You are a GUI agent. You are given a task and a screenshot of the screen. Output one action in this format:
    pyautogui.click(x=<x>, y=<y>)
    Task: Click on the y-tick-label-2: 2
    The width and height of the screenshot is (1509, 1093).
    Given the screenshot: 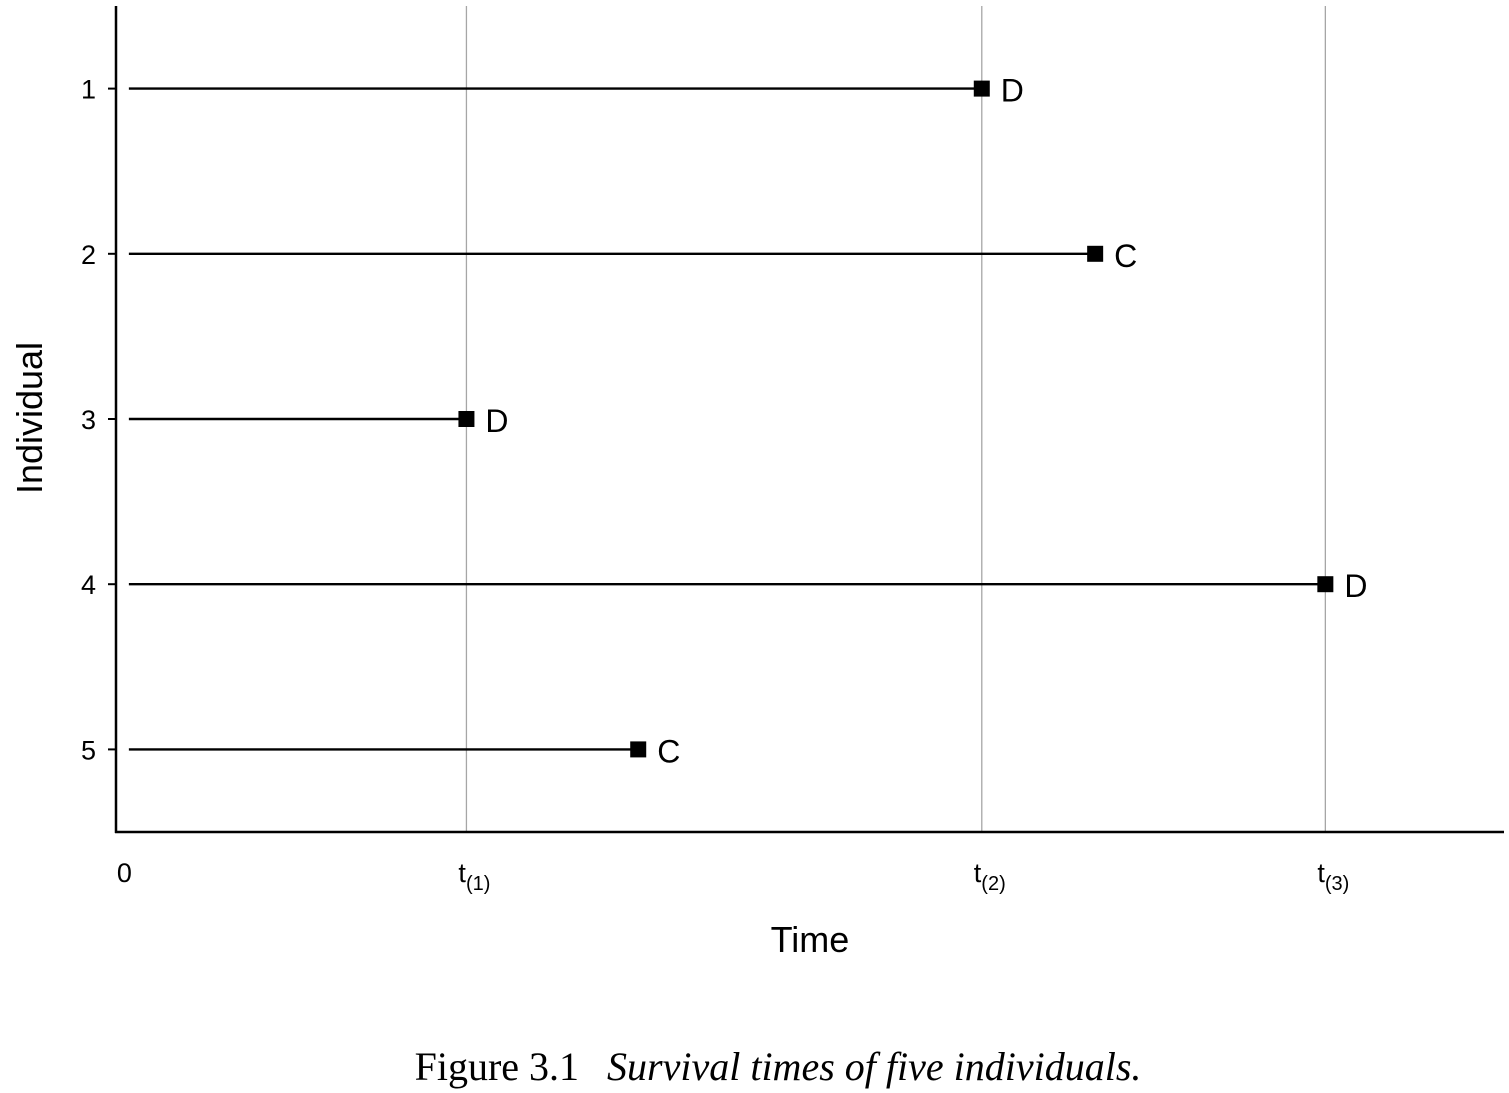 What is the action you would take?
    pyautogui.click(x=88, y=255)
    